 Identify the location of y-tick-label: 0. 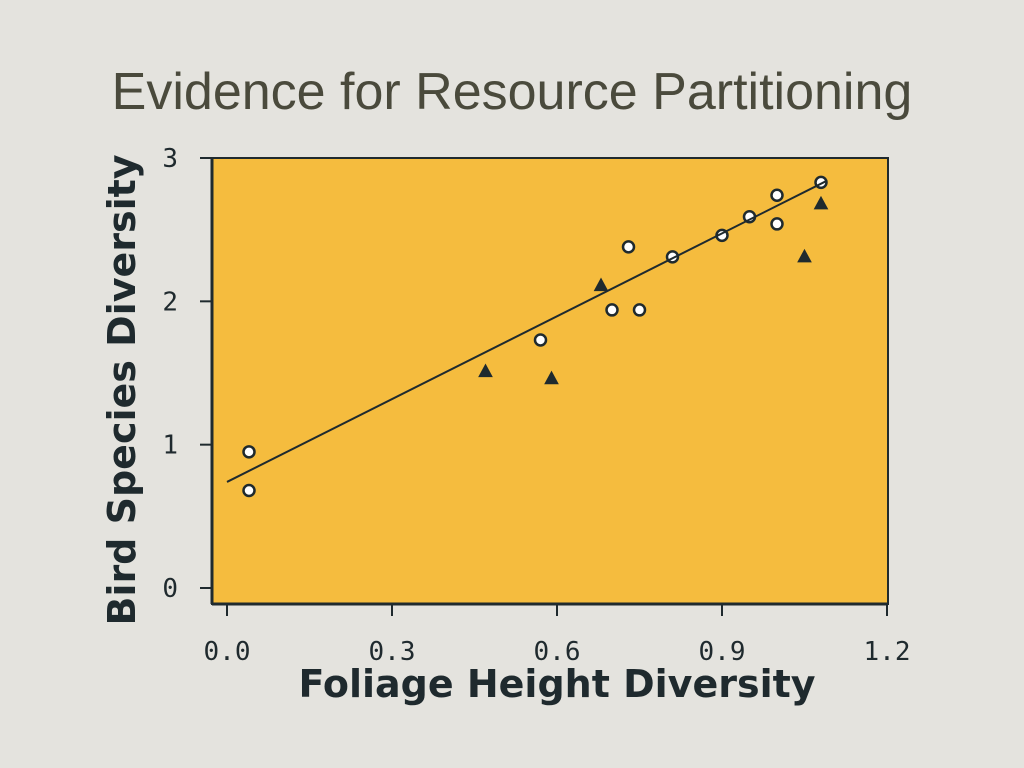
(170, 589).